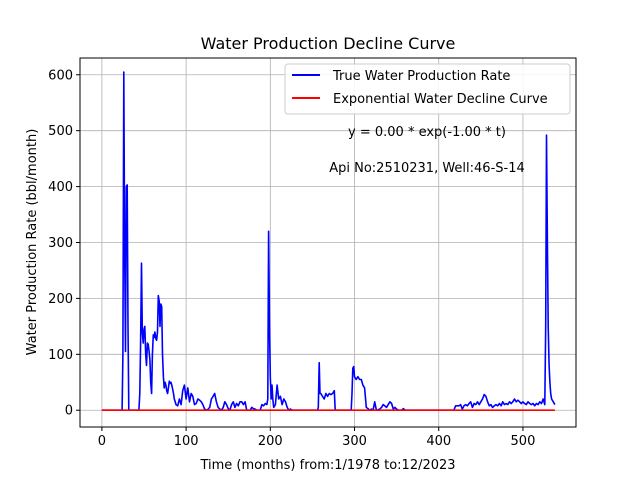  Describe the element at coordinates (32, 242) in the screenshot. I see `y-axis-label: Water Production Rate (bbl/month)` at that location.